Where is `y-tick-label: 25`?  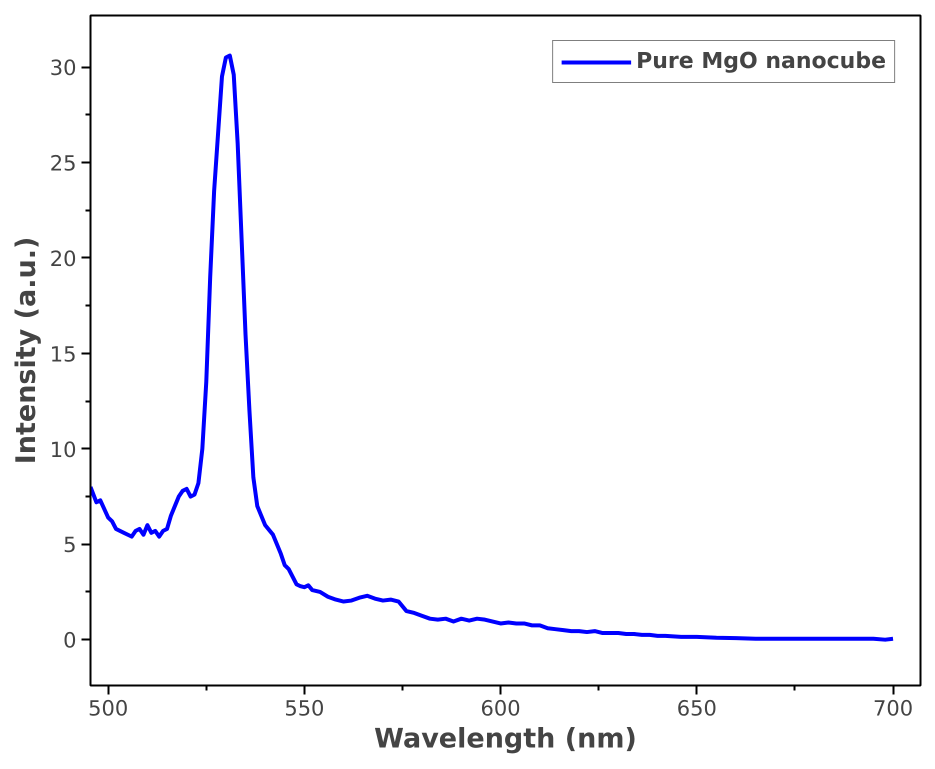
y-tick-label: 25 is located at coordinates (63, 163).